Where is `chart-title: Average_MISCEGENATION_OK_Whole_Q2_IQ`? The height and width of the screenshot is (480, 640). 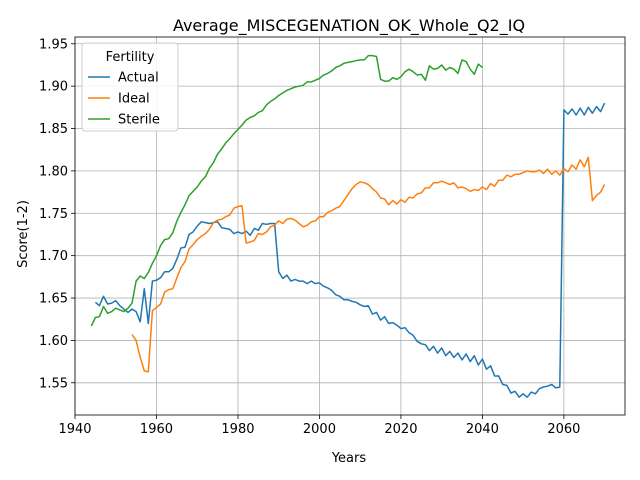 chart-title: Average_MISCEGENATION_OK_Whole_Q2_IQ is located at coordinates (349, 26).